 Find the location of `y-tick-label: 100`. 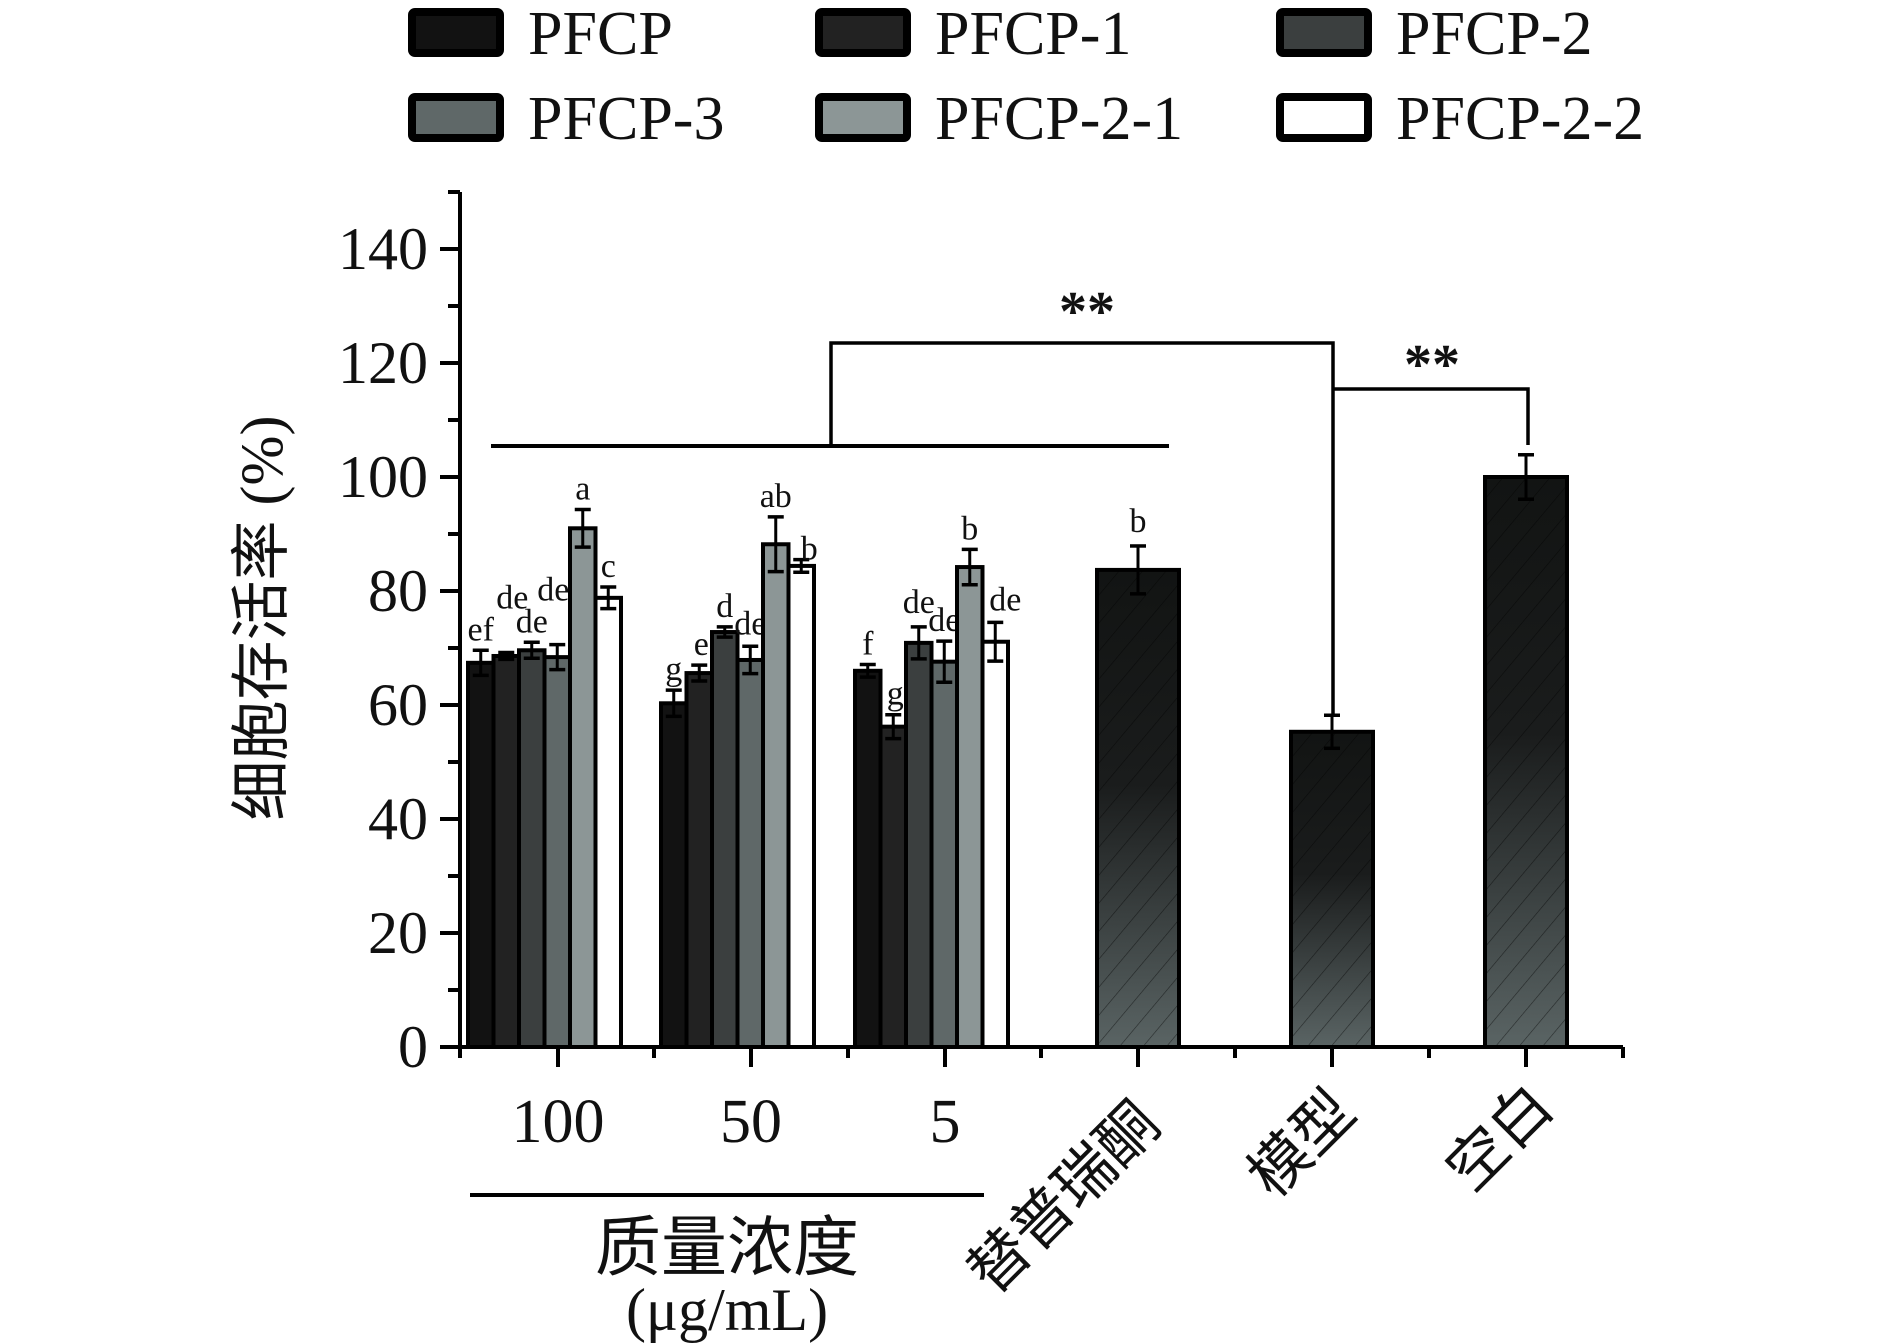

y-tick-label: 100 is located at coordinates (383, 477).